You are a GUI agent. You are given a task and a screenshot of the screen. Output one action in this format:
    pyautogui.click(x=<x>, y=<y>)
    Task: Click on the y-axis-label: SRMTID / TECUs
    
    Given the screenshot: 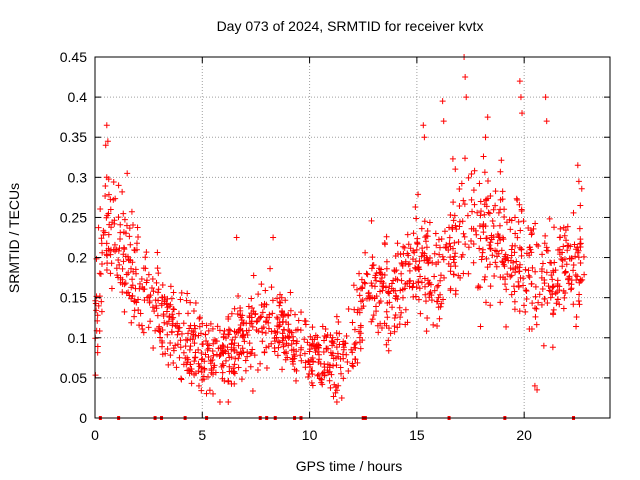 What is the action you would take?
    pyautogui.click(x=14, y=238)
    